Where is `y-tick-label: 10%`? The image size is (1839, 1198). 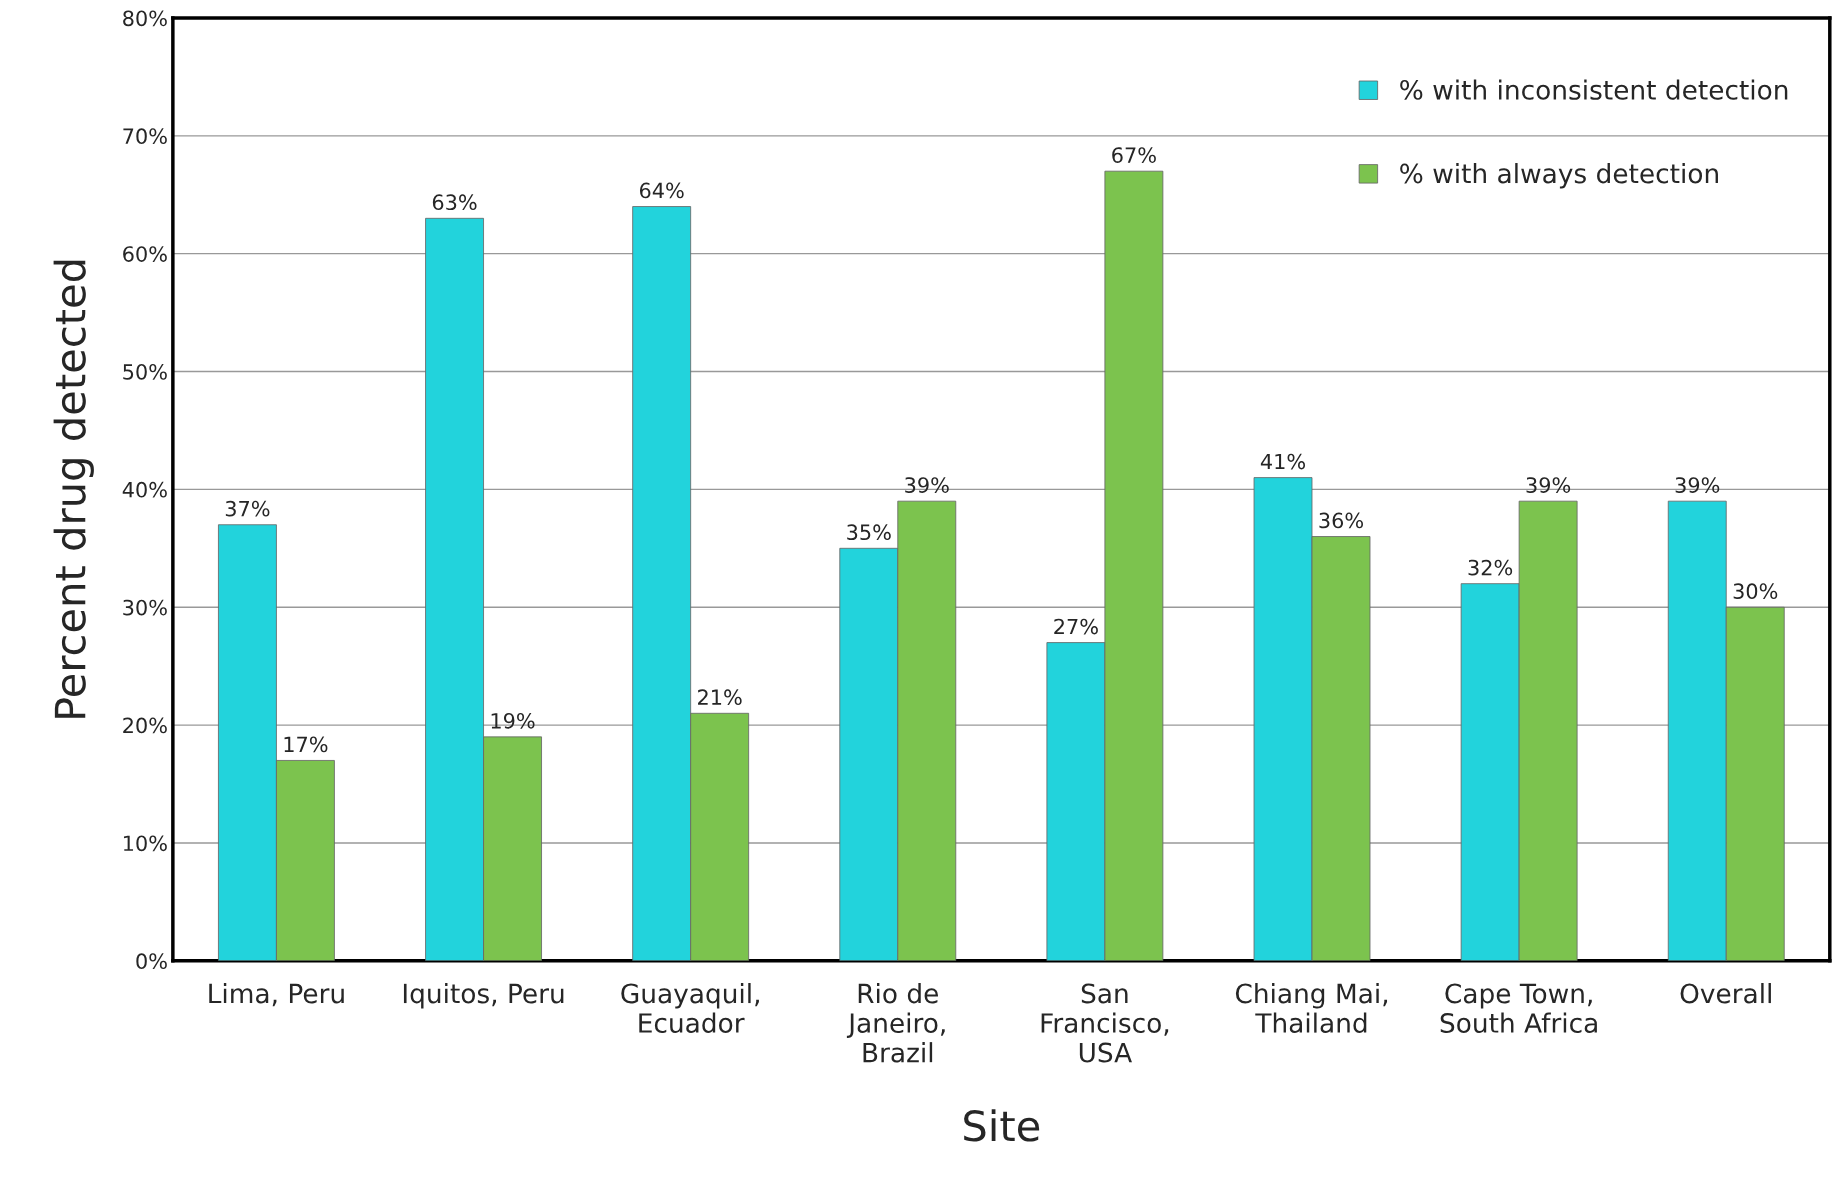 y-tick-label: 10% is located at coordinates (145, 843).